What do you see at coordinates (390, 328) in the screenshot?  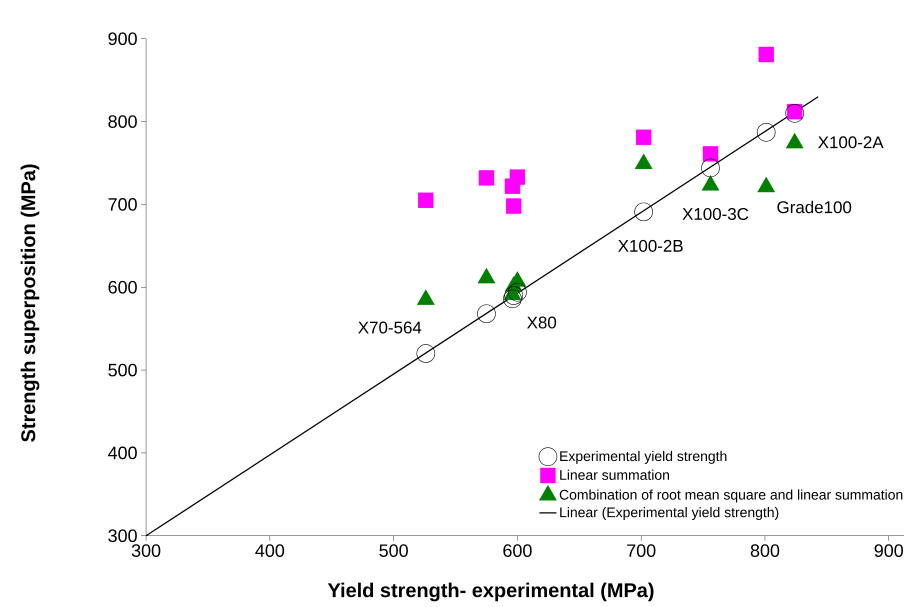 I see `annotation: X70-564` at bounding box center [390, 328].